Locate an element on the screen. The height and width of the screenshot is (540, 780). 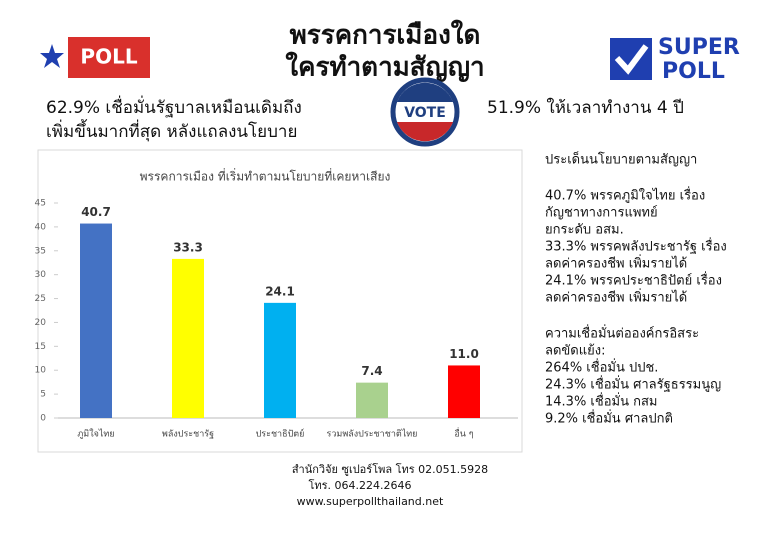
right-stat: 51.9% ให้เวลาทำงาน 4 ปี is located at coordinates (585, 107).